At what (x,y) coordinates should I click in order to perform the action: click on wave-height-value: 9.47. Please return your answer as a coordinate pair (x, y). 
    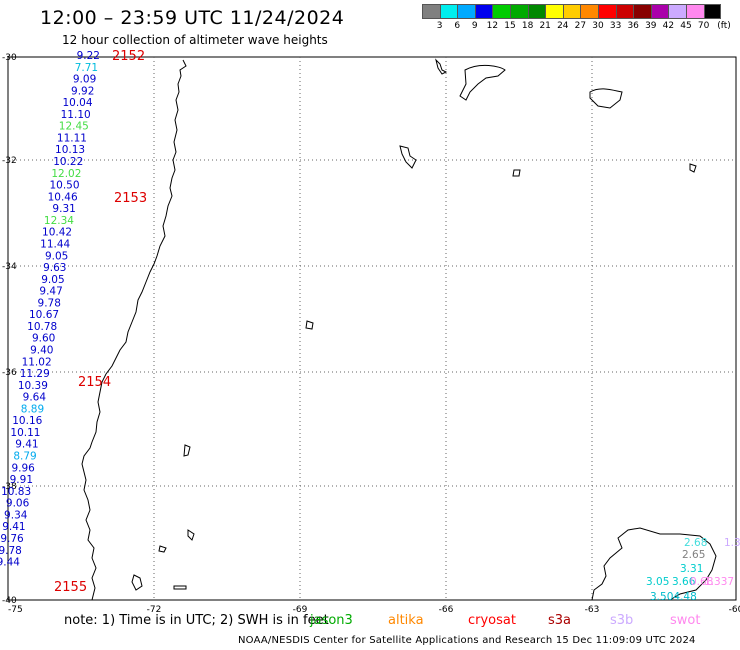
    Looking at the image, I should click on (50, 292).